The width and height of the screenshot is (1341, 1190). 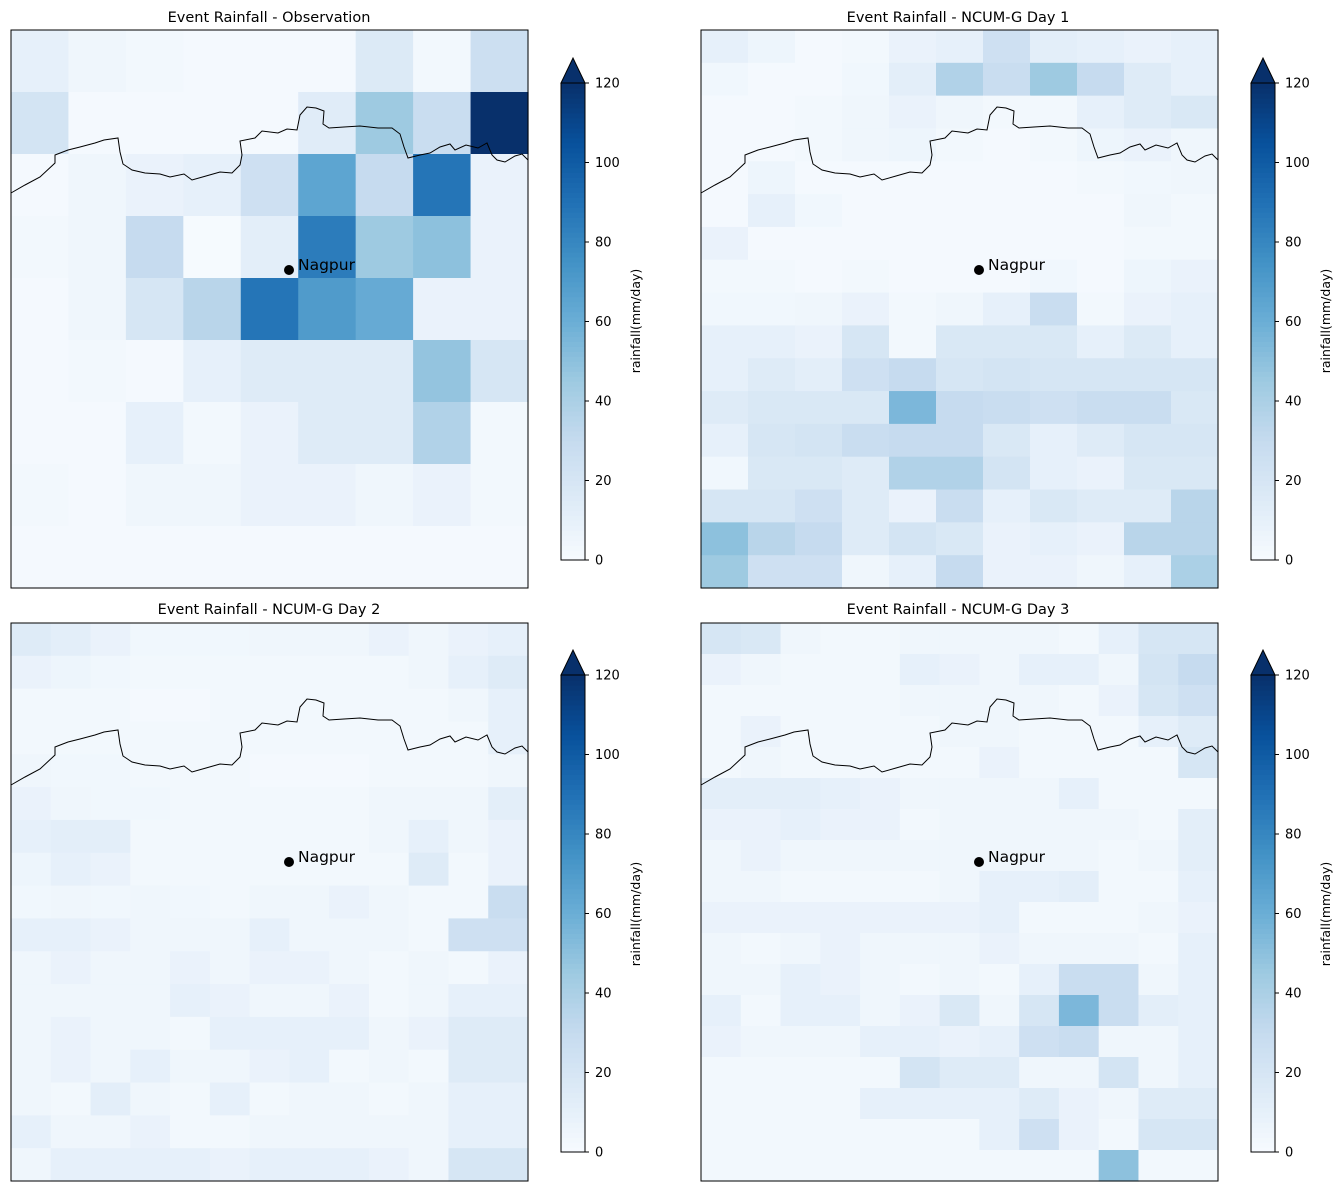 What do you see at coordinates (603, 835) in the screenshot?
I see `colorbar-tick-label: 80` at bounding box center [603, 835].